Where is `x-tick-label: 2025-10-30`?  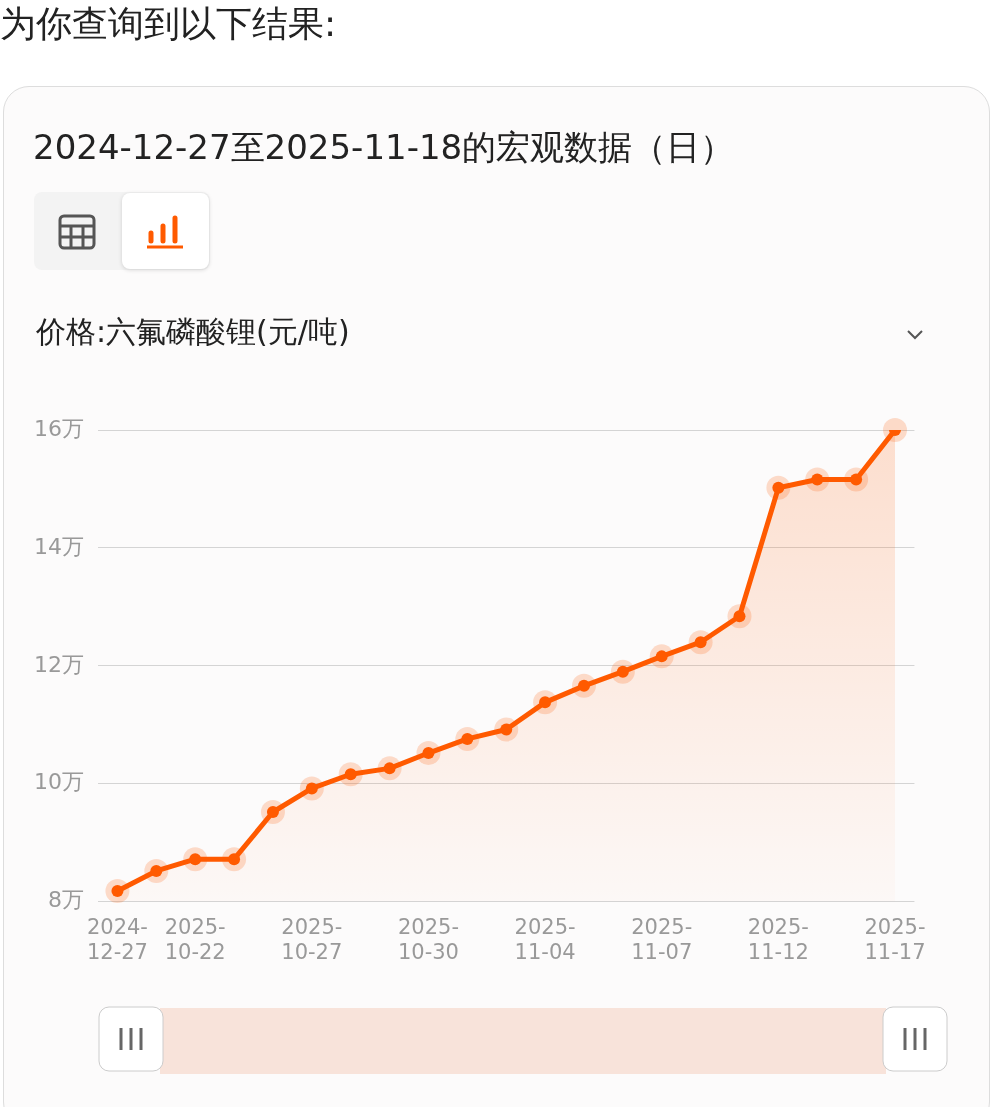 x-tick-label: 2025-10-30 is located at coordinates (428, 939).